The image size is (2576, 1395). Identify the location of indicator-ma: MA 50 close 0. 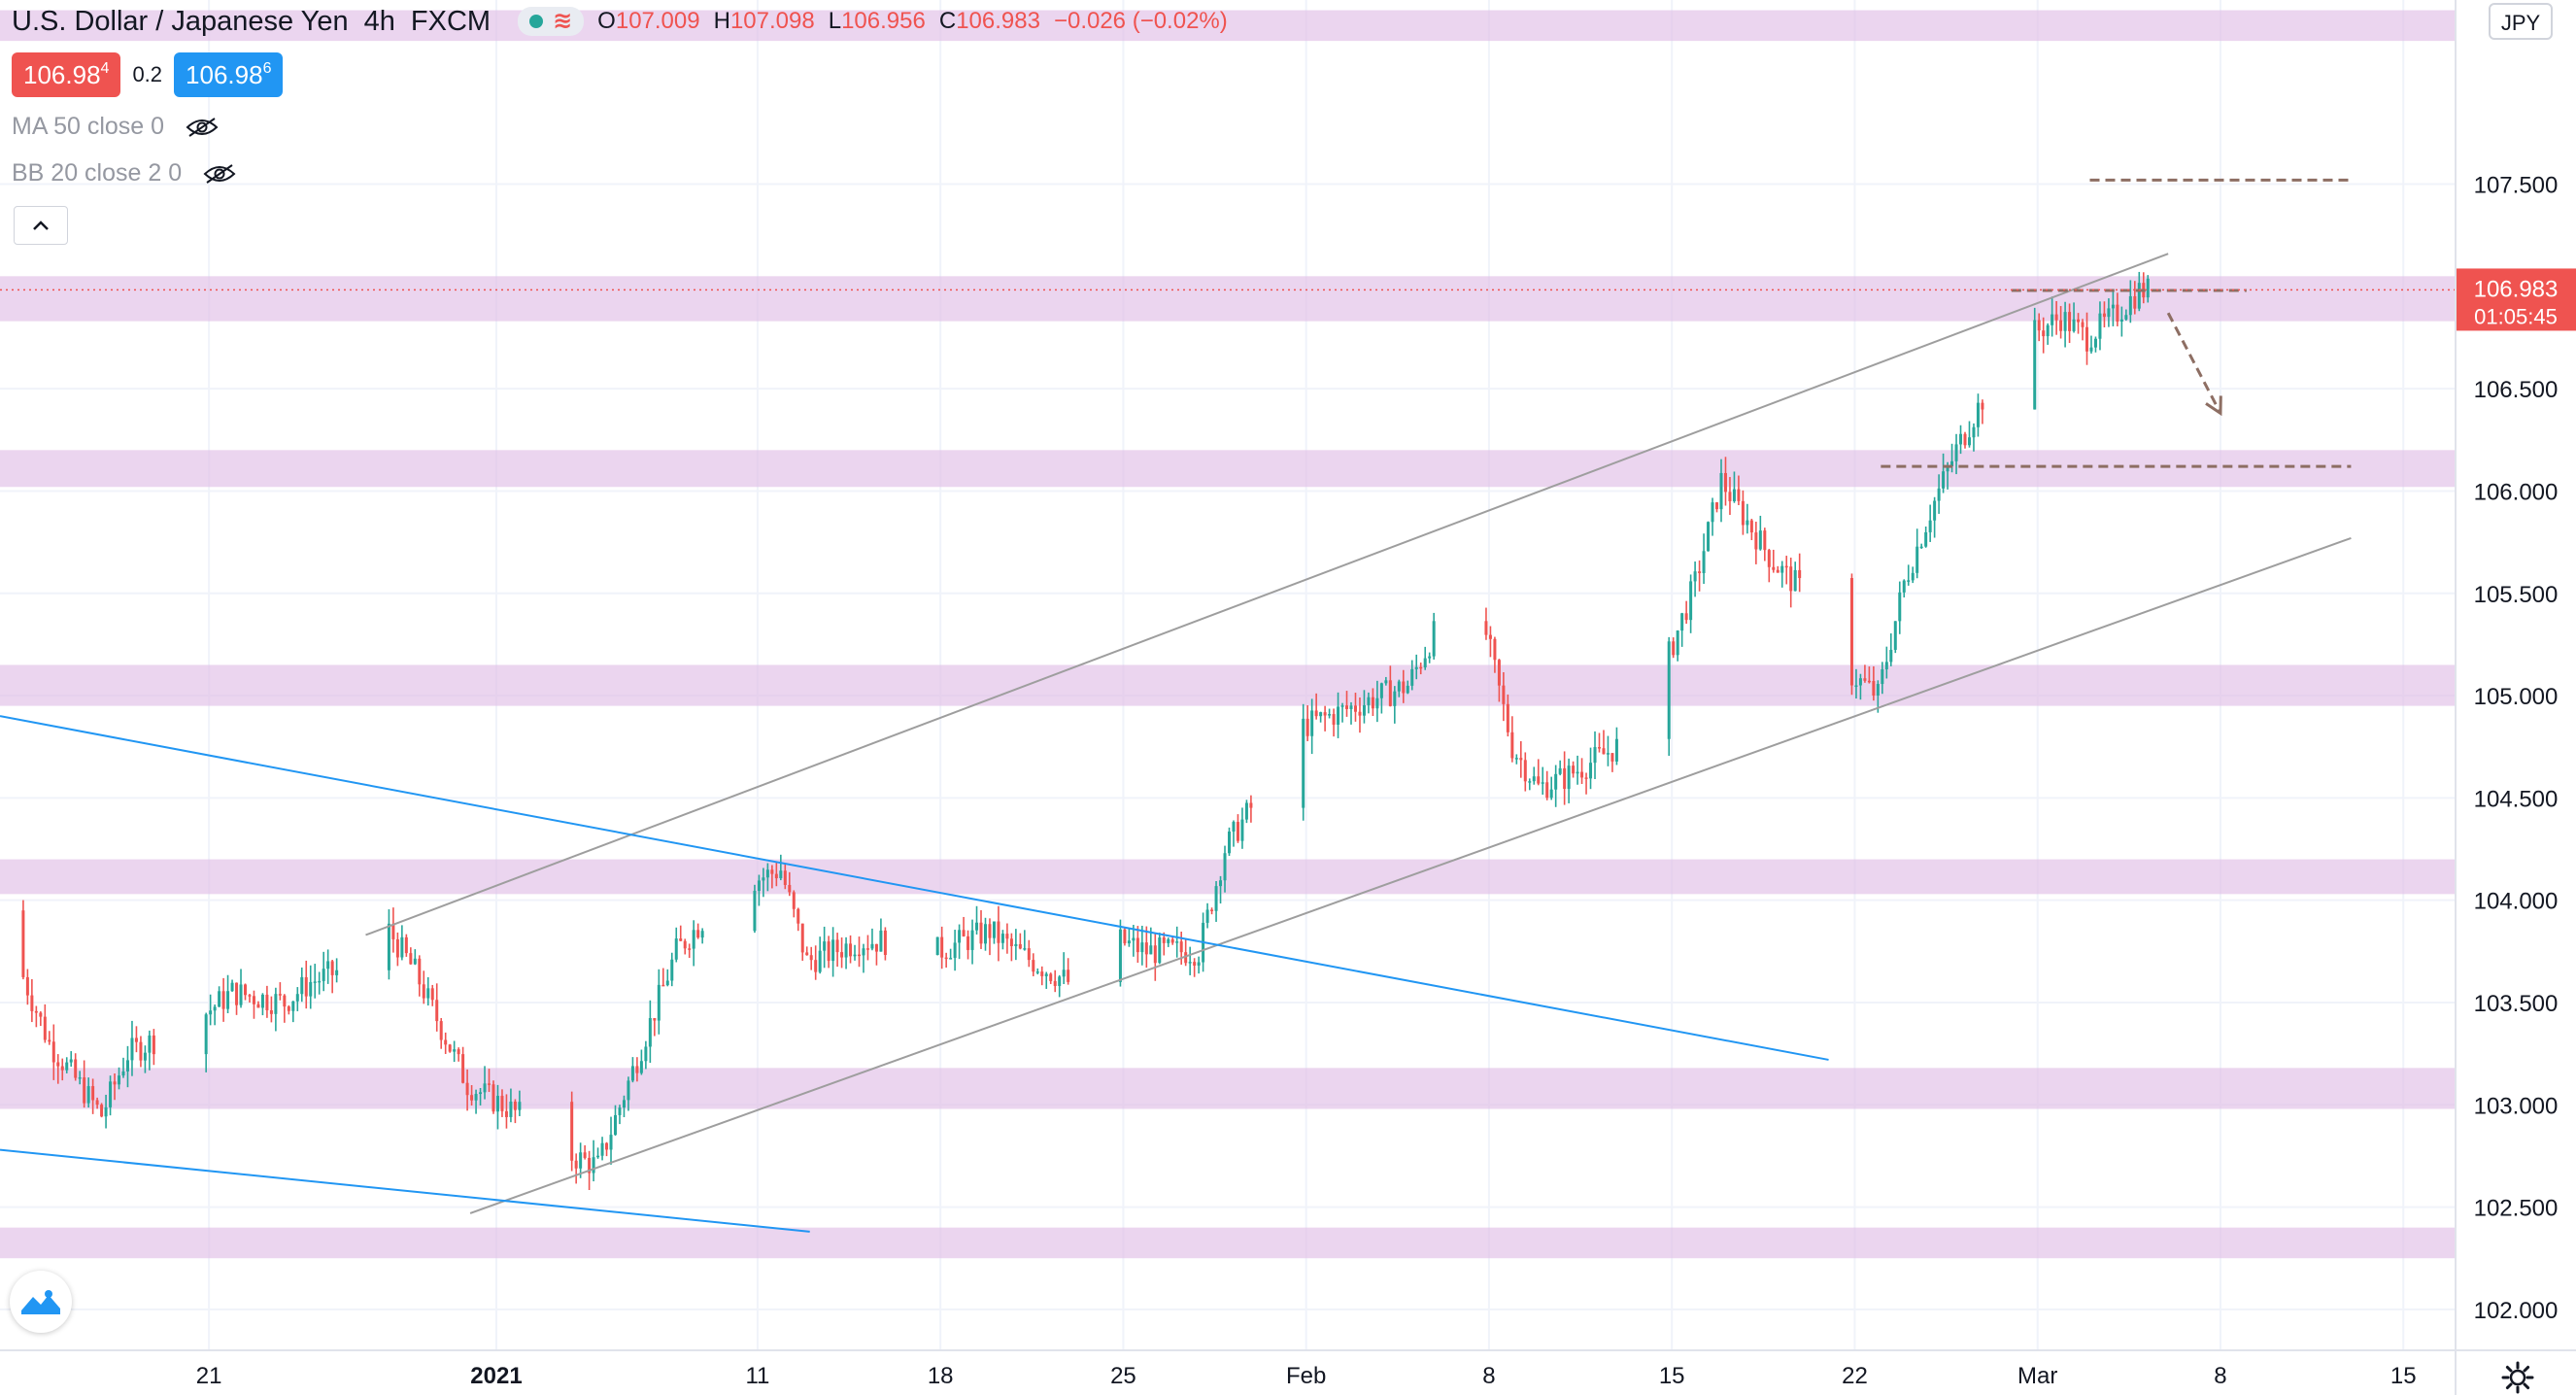
(115, 127).